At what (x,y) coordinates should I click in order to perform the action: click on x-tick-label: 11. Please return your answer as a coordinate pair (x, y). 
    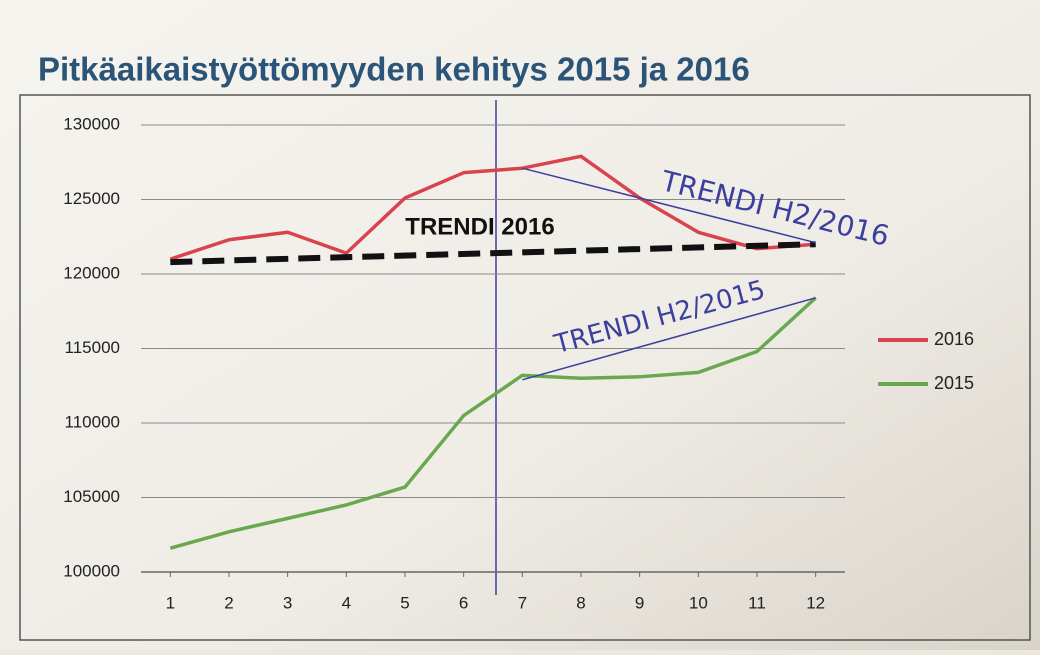
    Looking at the image, I should click on (757, 602).